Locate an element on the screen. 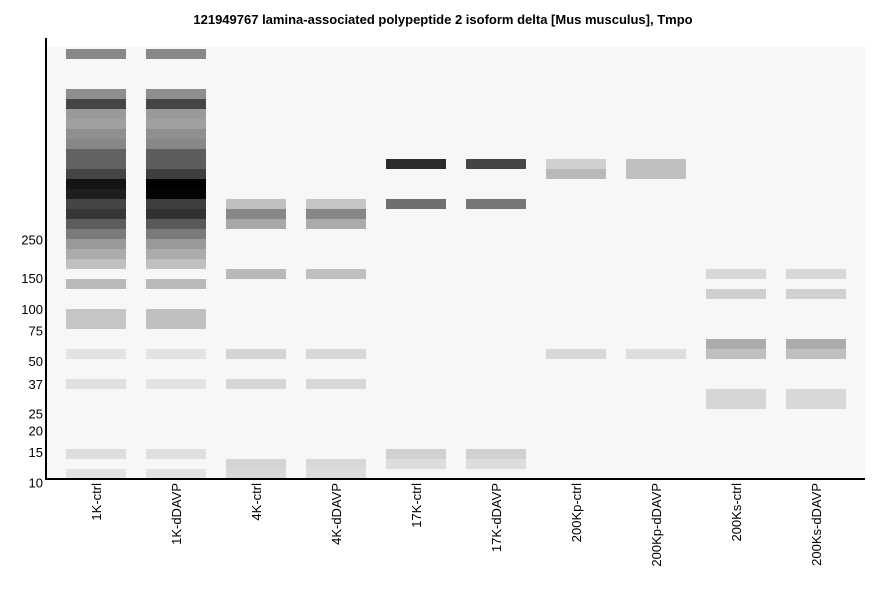 The height and width of the screenshot is (595, 886). lane-label-200Ks-ctrl: 200Ks-ctrl is located at coordinates (736, 512).